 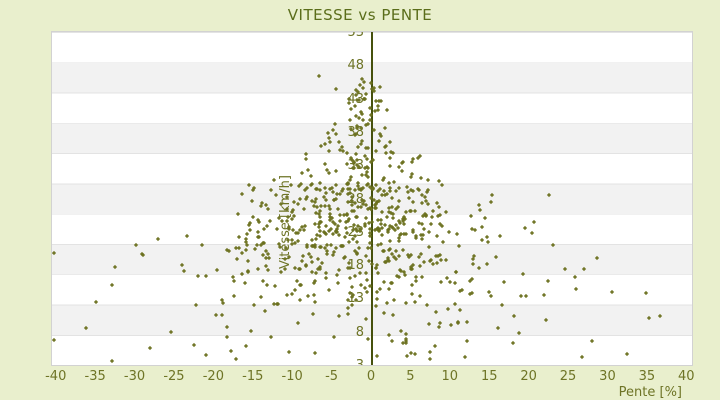 I want to click on chart-title: VITESSE vs PENTE, so click(x=360, y=15).